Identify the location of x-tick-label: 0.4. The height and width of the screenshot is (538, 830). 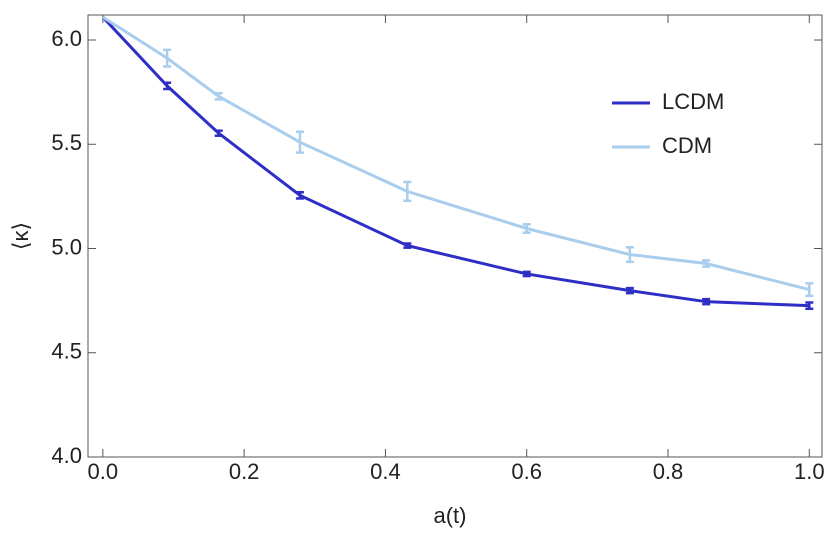
(385, 471).